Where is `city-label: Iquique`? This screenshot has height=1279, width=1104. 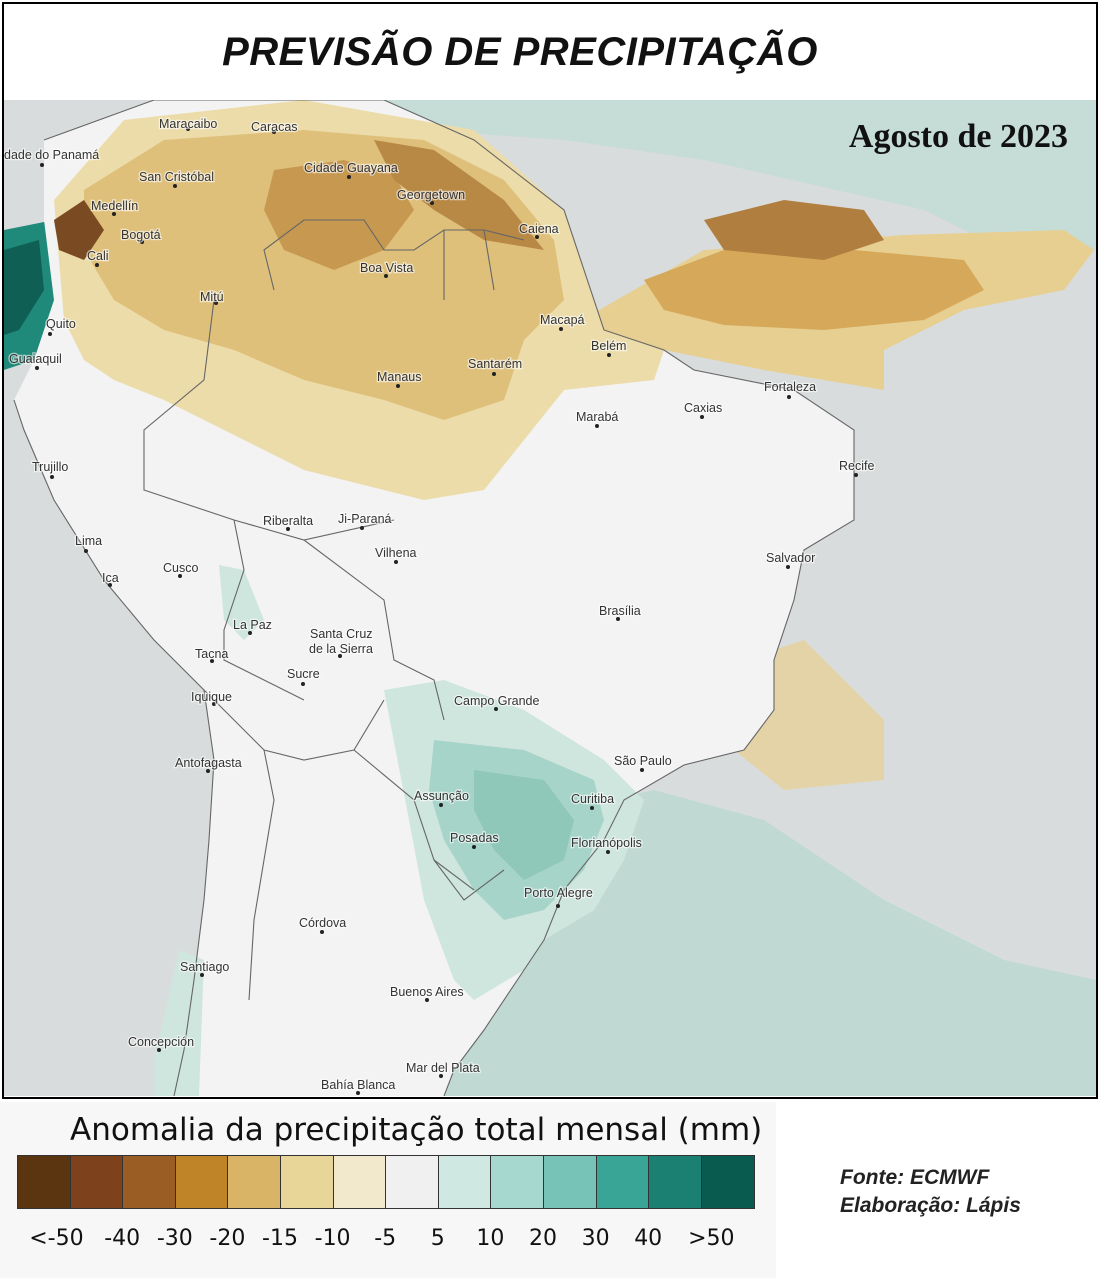 city-label: Iquique is located at coordinates (211, 697).